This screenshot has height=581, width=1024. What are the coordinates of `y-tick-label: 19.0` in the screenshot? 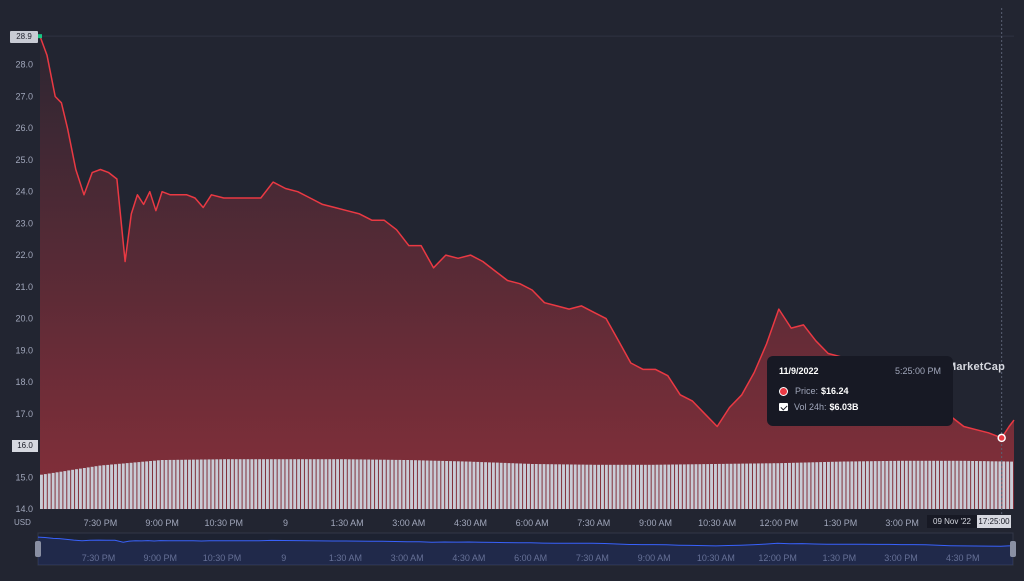 It's located at (24, 350).